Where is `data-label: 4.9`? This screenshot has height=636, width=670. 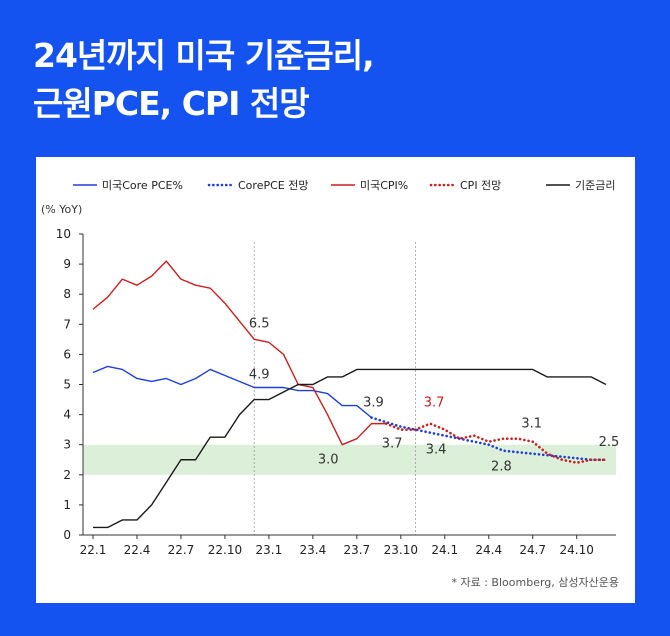
data-label: 4.9 is located at coordinates (259, 375).